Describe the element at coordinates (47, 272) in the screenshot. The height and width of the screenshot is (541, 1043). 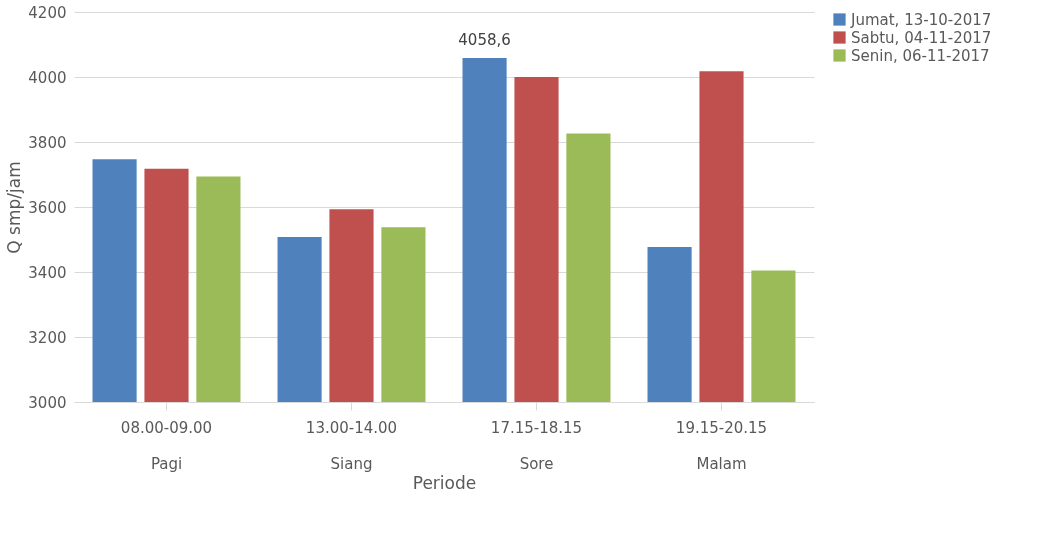
I see `y-tick-label: 3400` at that location.